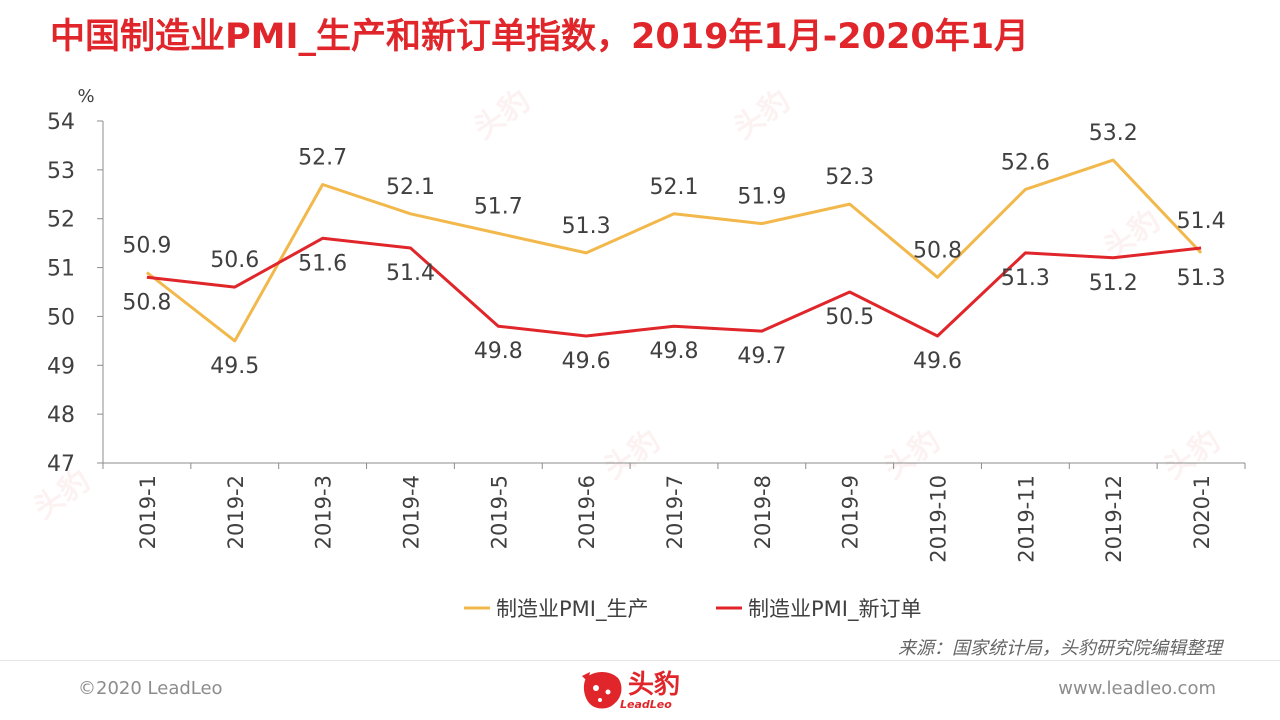 Image resolution: width=1280 pixels, height=720 pixels. Describe the element at coordinates (640, 660) in the screenshot. I see `footer-divider` at that location.